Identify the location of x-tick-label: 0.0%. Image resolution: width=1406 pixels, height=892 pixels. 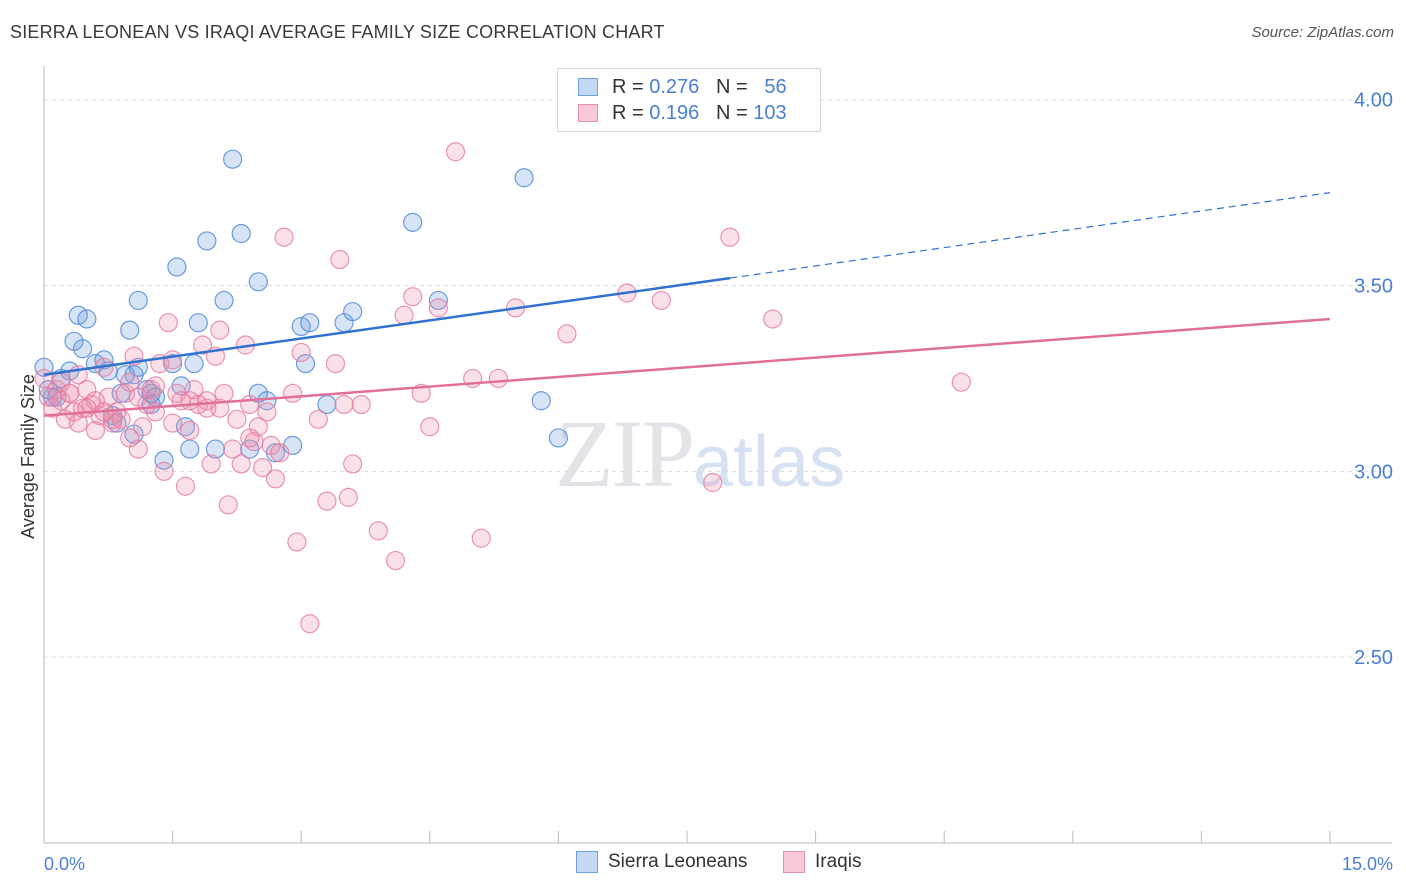
(64, 864).